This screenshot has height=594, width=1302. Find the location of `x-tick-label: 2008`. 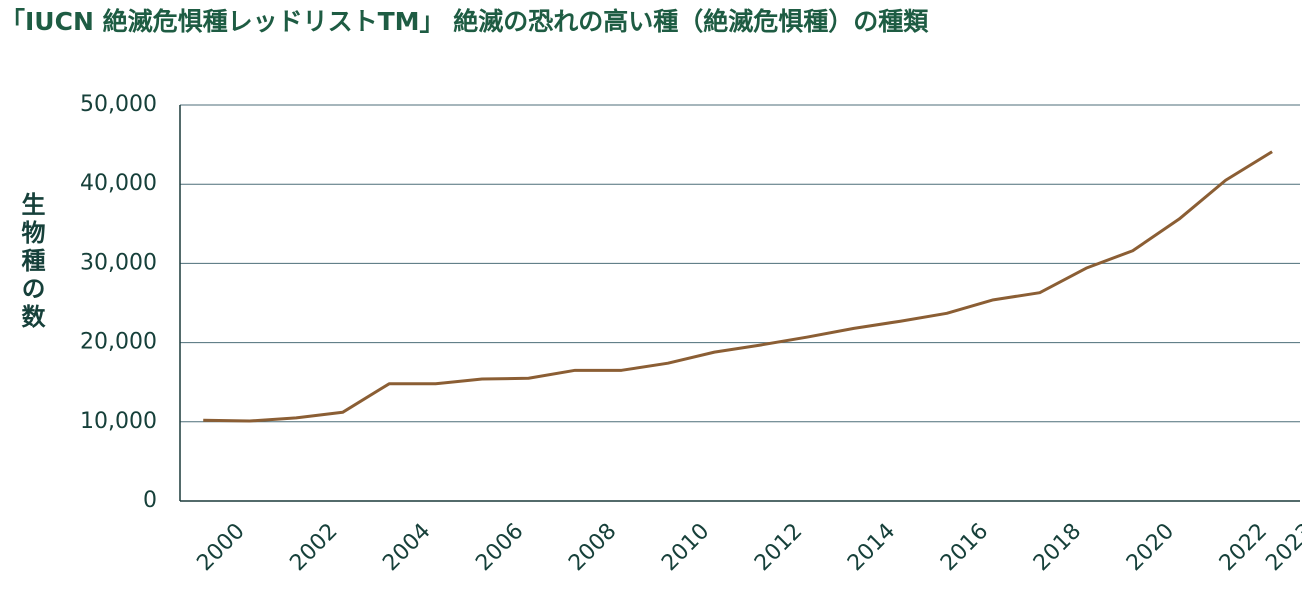

x-tick-label: 2008 is located at coordinates (592, 547).